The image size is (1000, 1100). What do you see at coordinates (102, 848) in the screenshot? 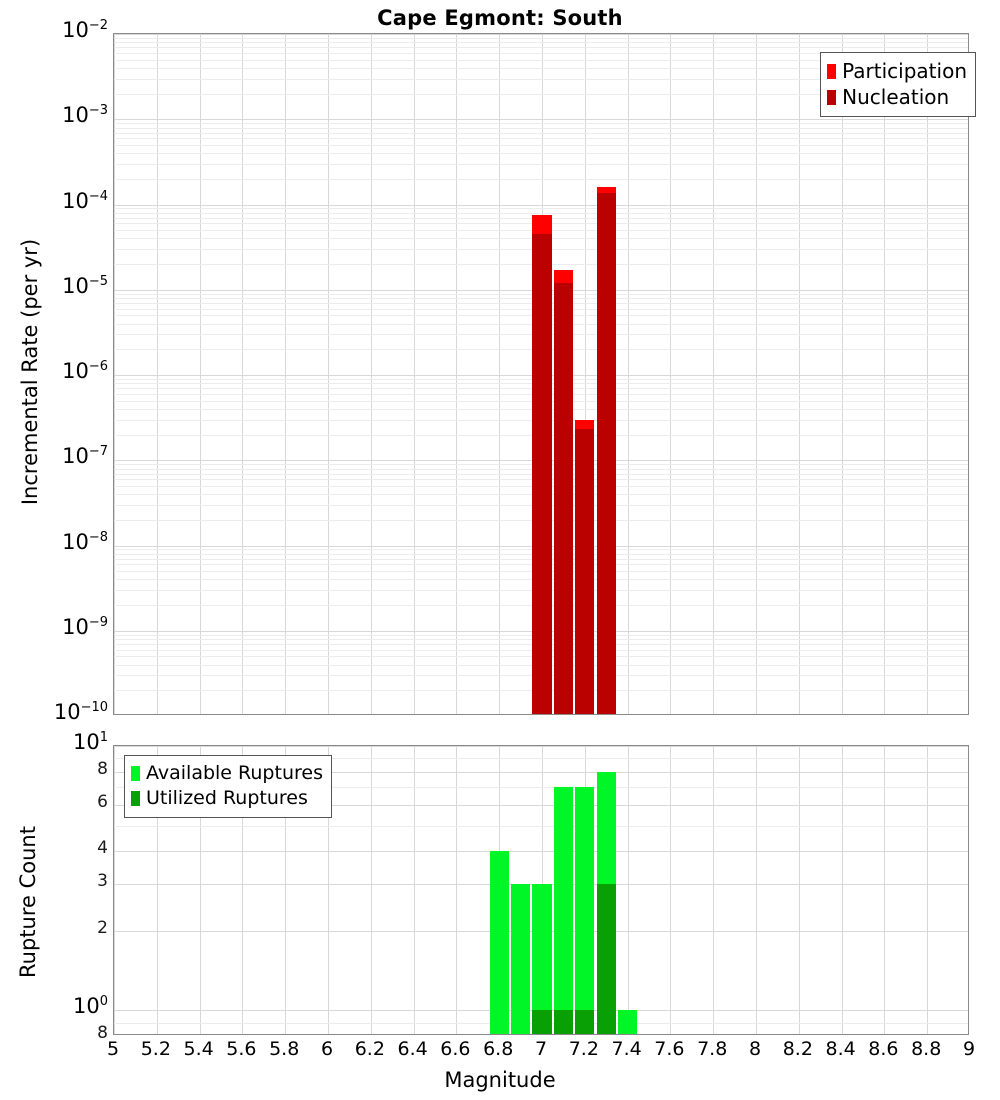
I see `y-tick-label: 4` at bounding box center [102, 848].